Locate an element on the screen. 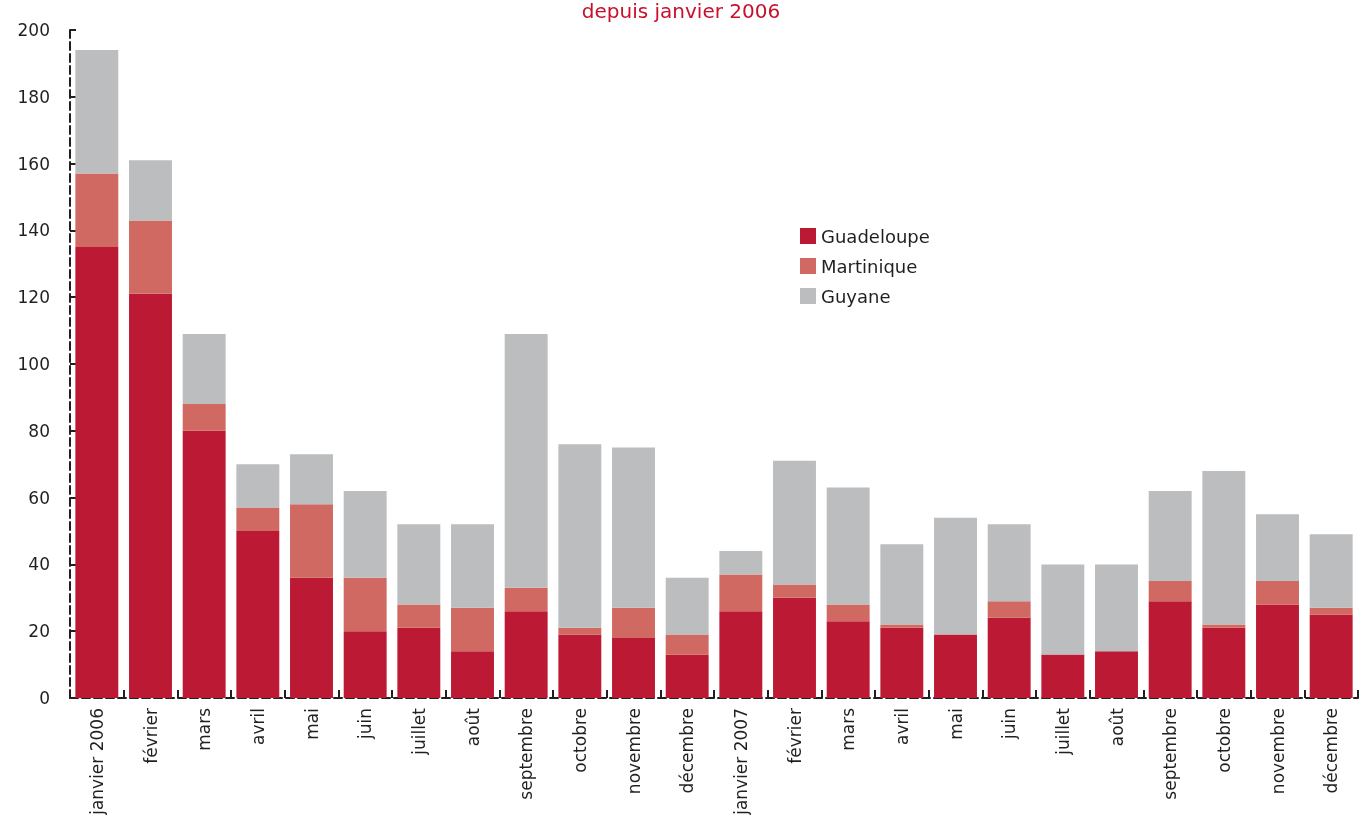  y-tick-label: 200 is located at coordinates (33, 30).